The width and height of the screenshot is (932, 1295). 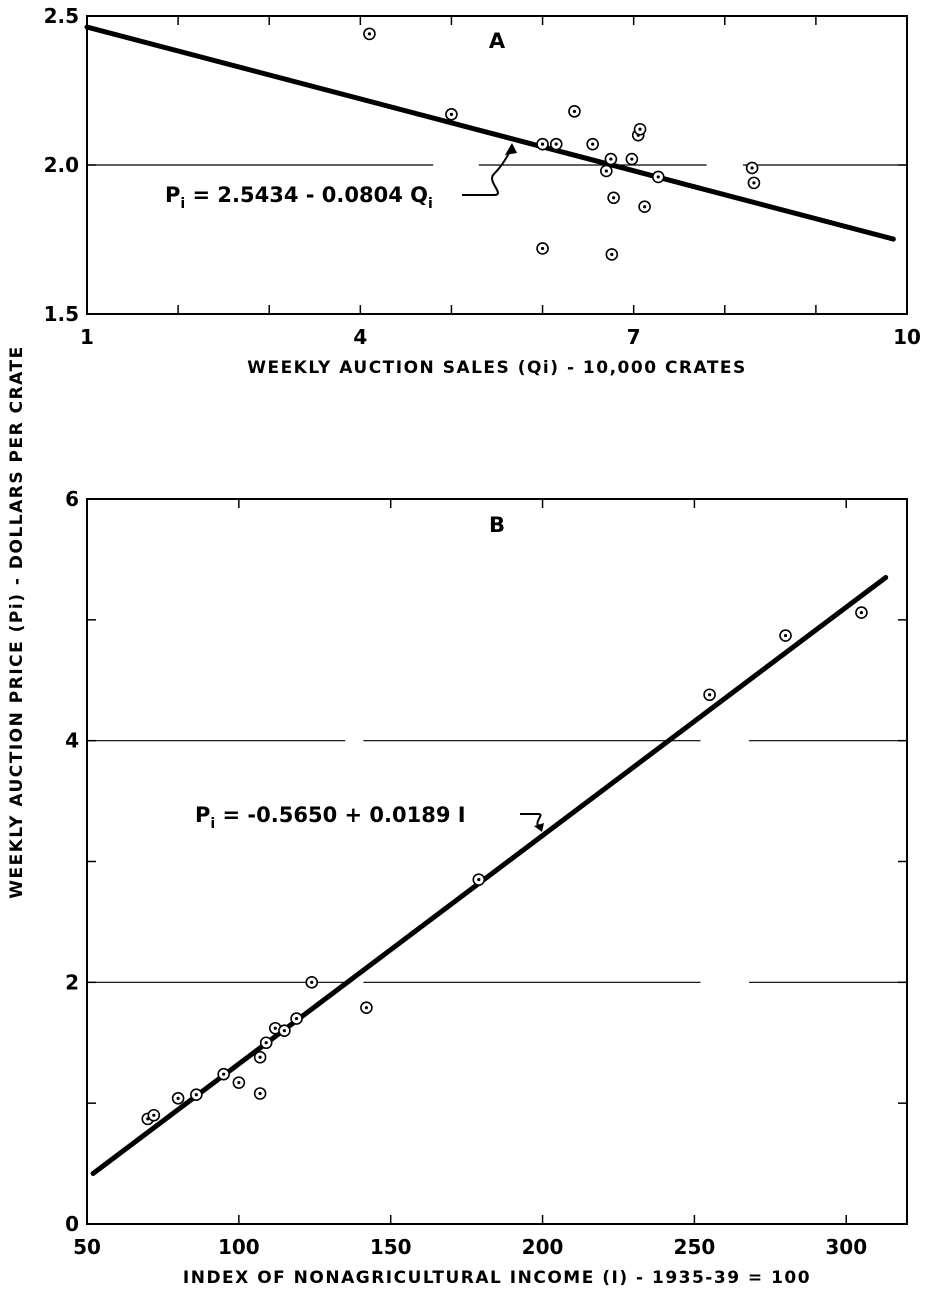 I want to click on y-tick-label-b: 2, so click(x=72, y=982).